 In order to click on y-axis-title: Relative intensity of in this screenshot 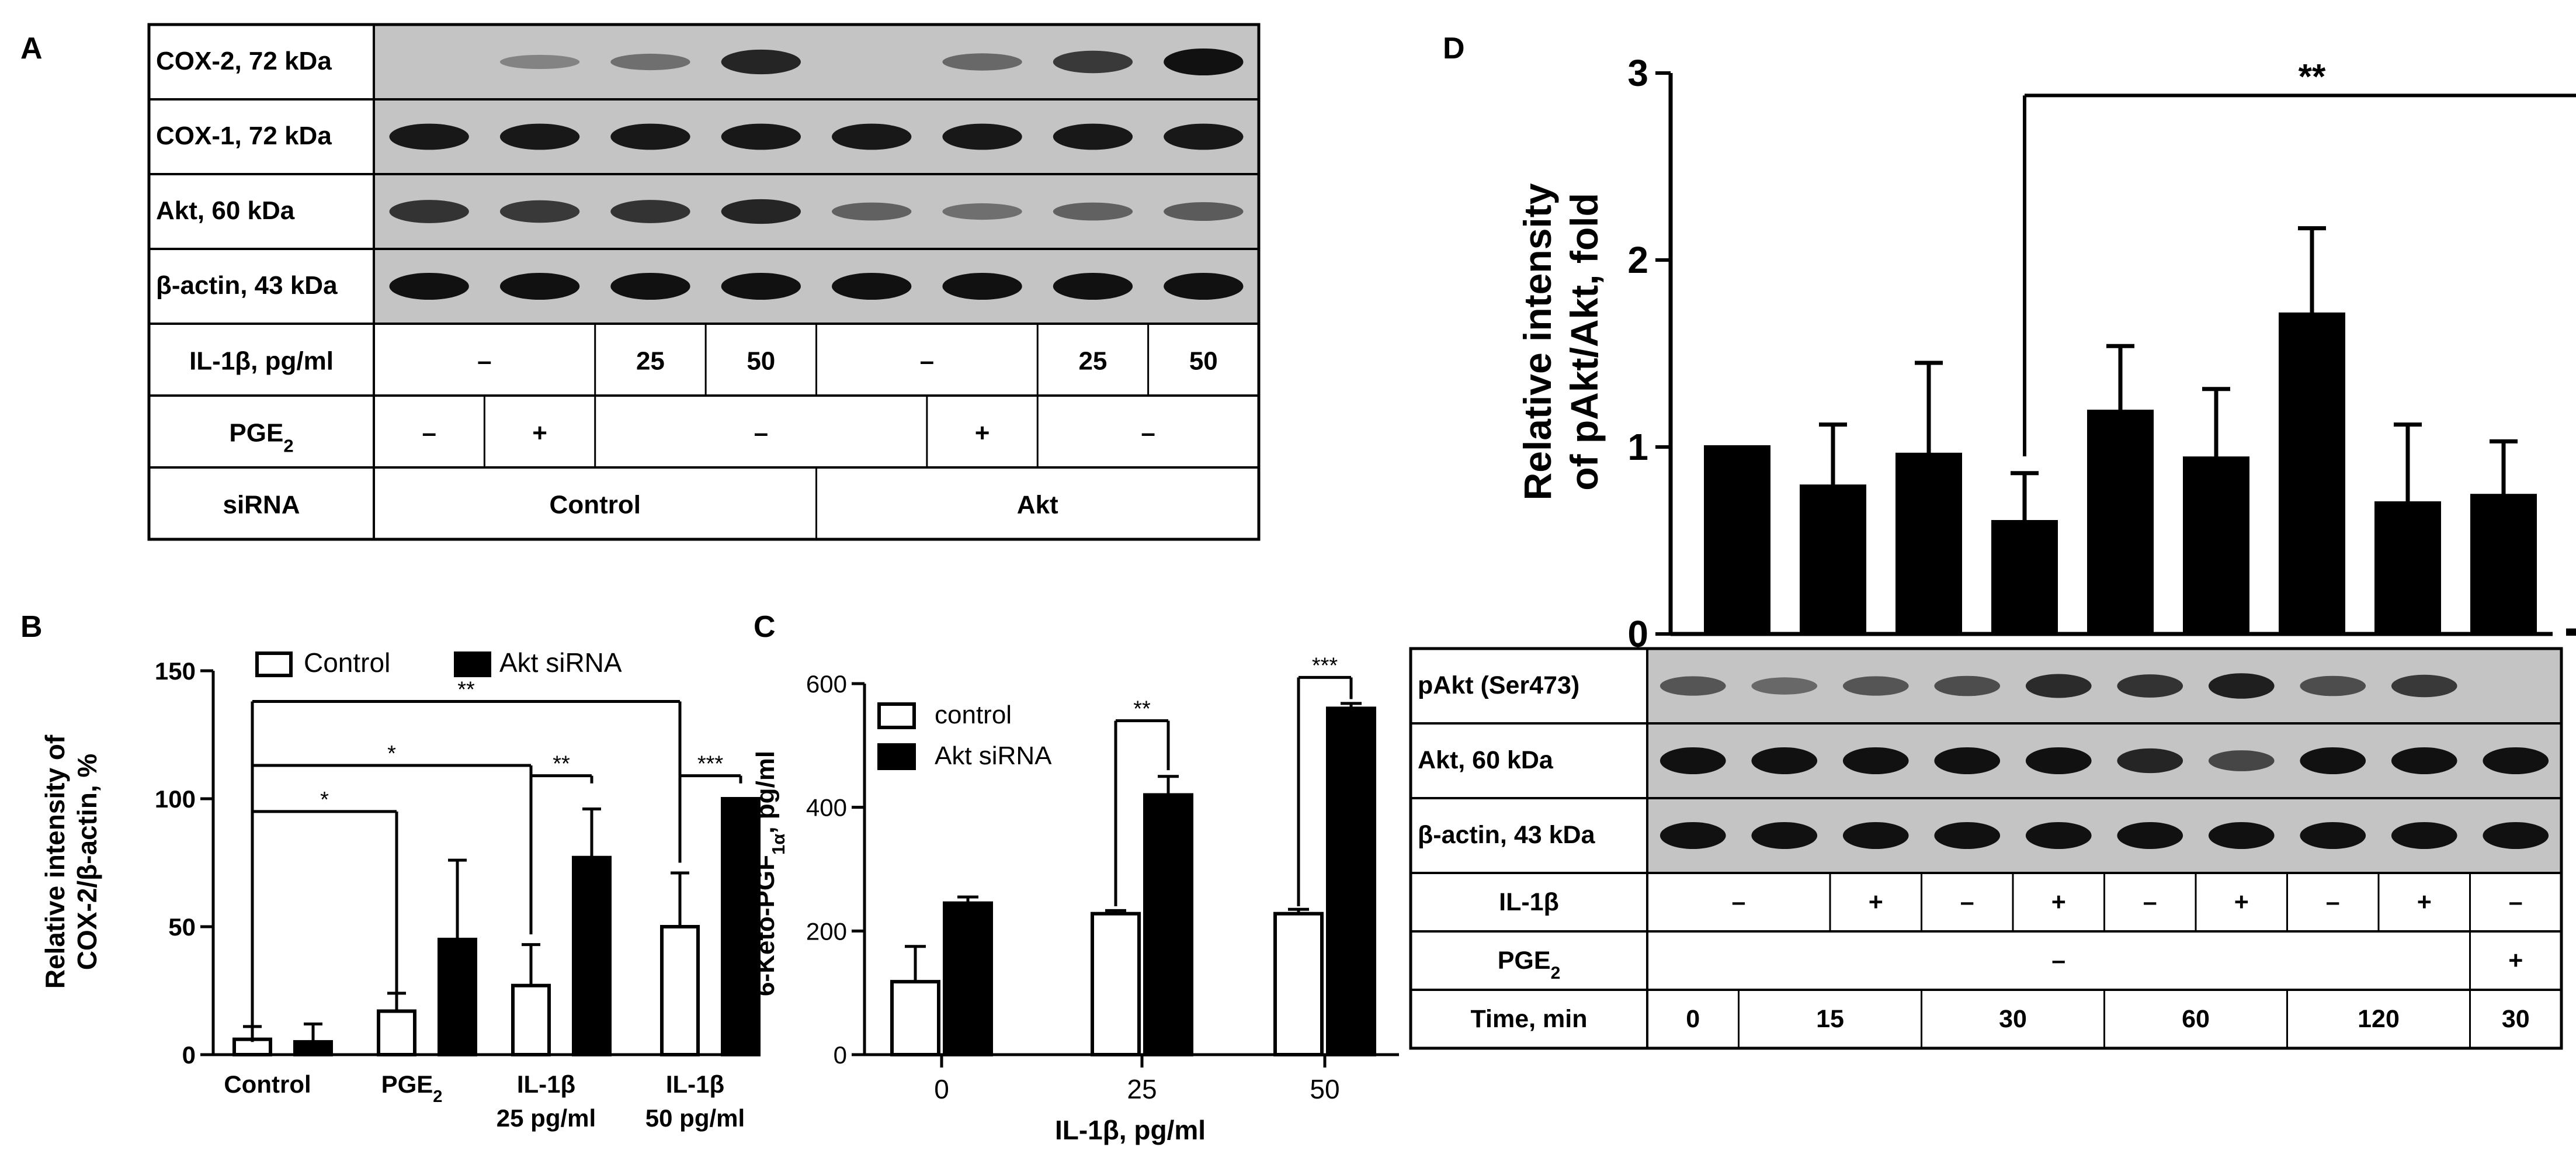, I will do `click(55, 861)`.